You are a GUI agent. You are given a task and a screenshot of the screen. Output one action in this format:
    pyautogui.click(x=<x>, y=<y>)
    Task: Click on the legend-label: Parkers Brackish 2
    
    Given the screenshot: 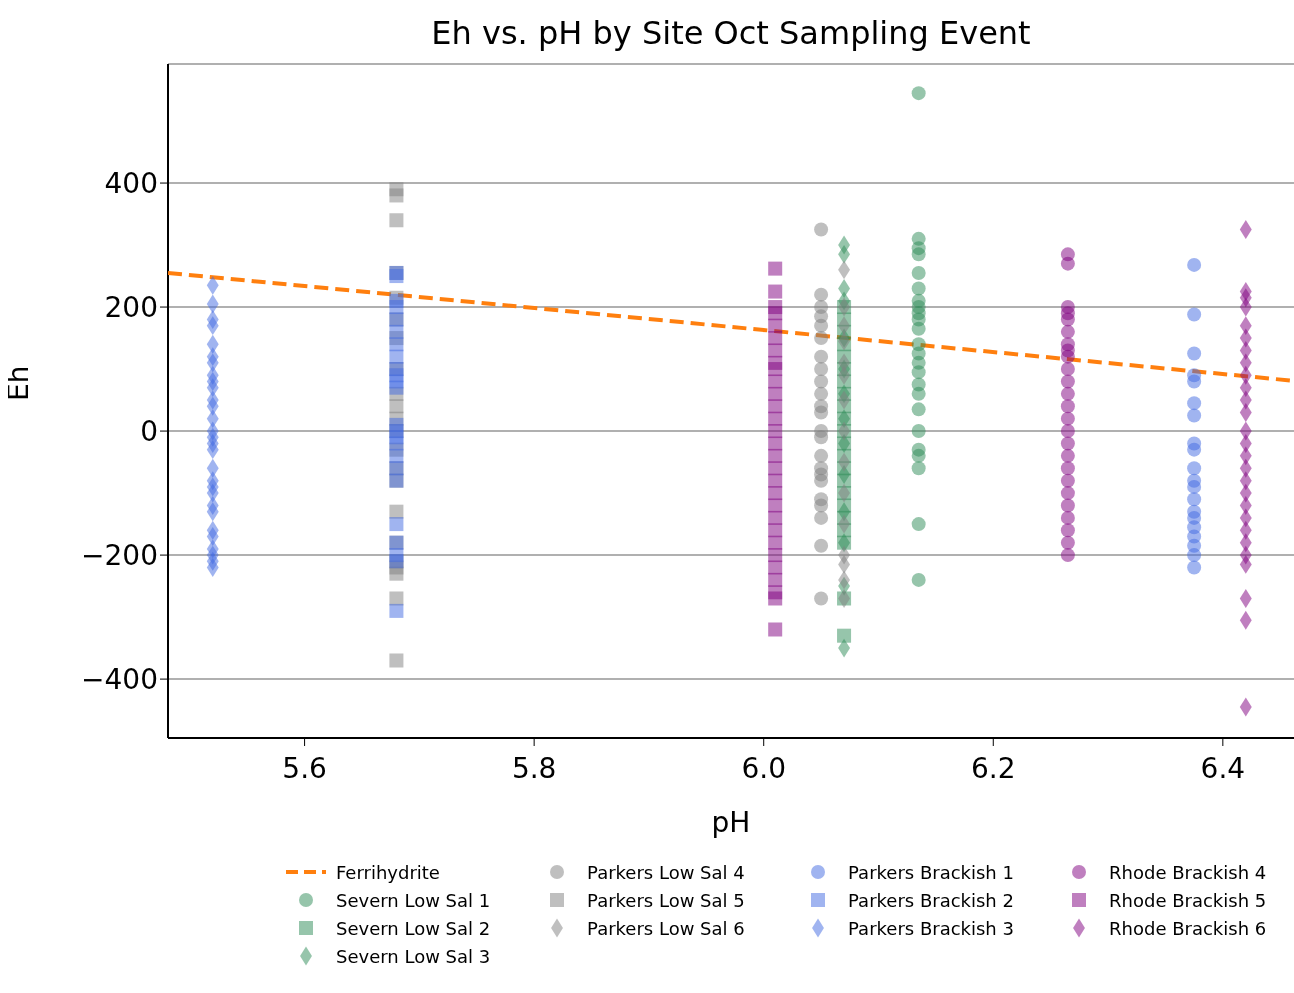 What is the action you would take?
    pyautogui.click(x=931, y=900)
    